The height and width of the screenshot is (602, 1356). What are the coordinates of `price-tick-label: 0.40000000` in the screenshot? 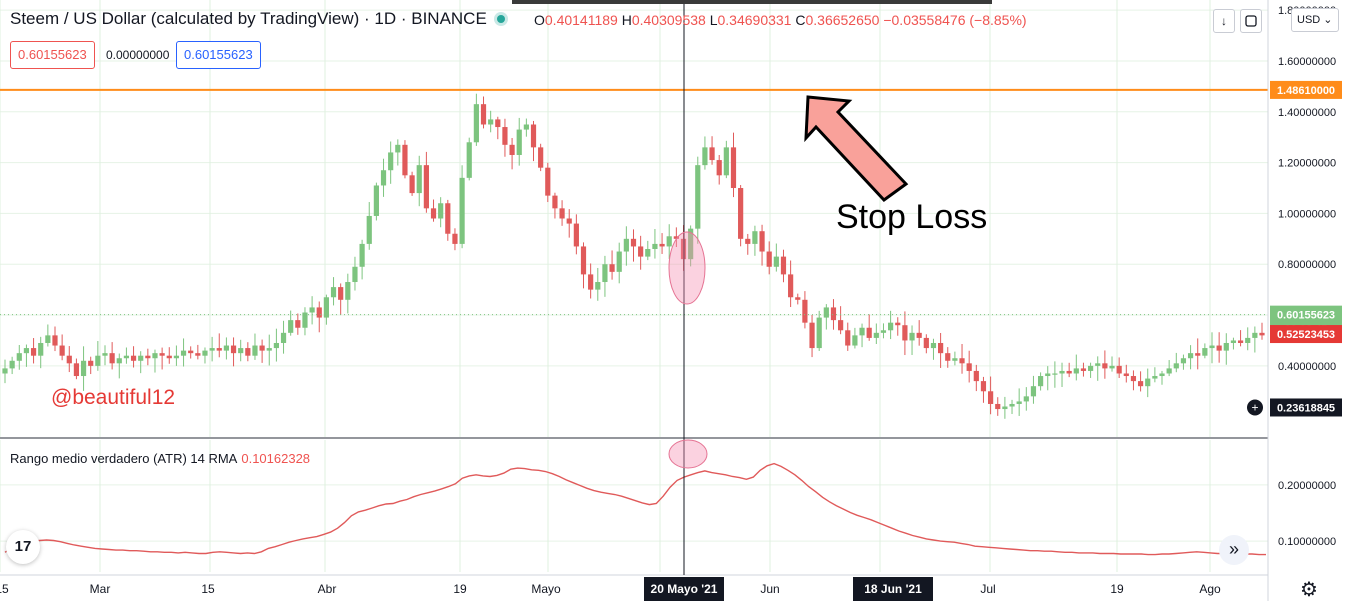 It's located at (1307, 367).